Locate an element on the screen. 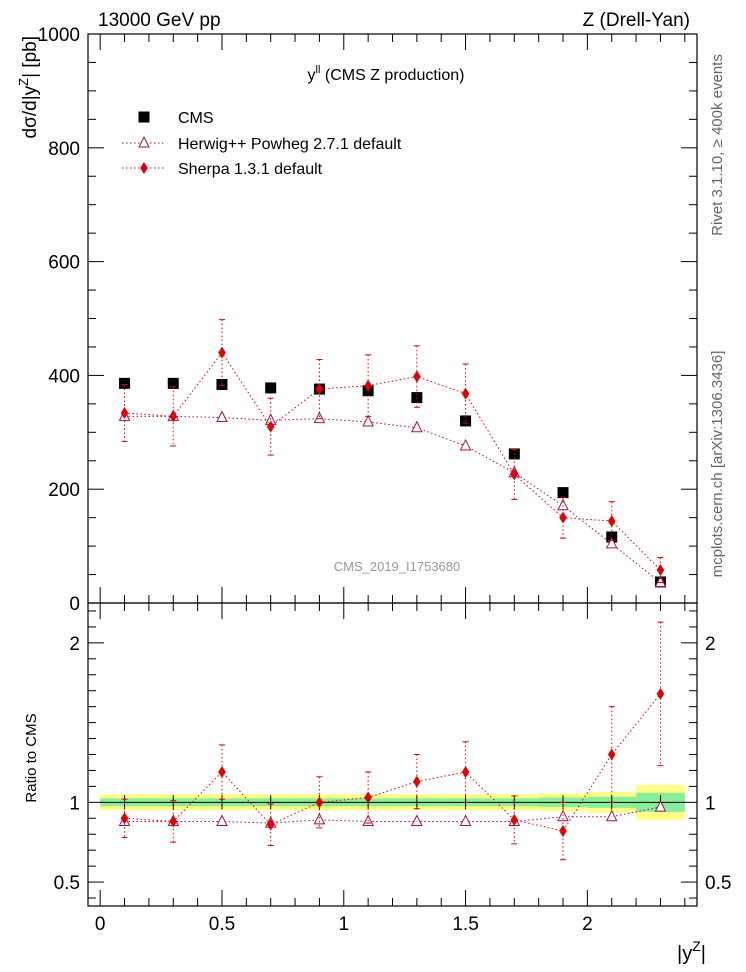 The width and height of the screenshot is (746, 972). ratio-xtick-labels: 0 0.5 1 1.5 2 is located at coordinates (344, 924).